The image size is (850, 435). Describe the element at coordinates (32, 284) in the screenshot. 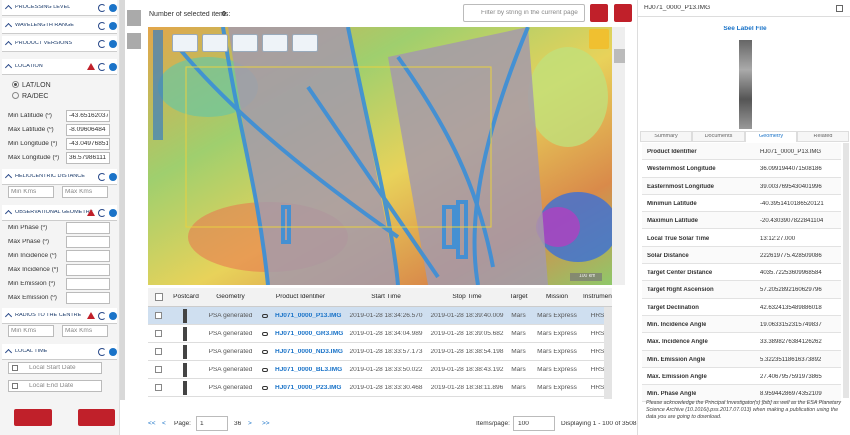

I see `field-label: Min Emission (º)` at that location.